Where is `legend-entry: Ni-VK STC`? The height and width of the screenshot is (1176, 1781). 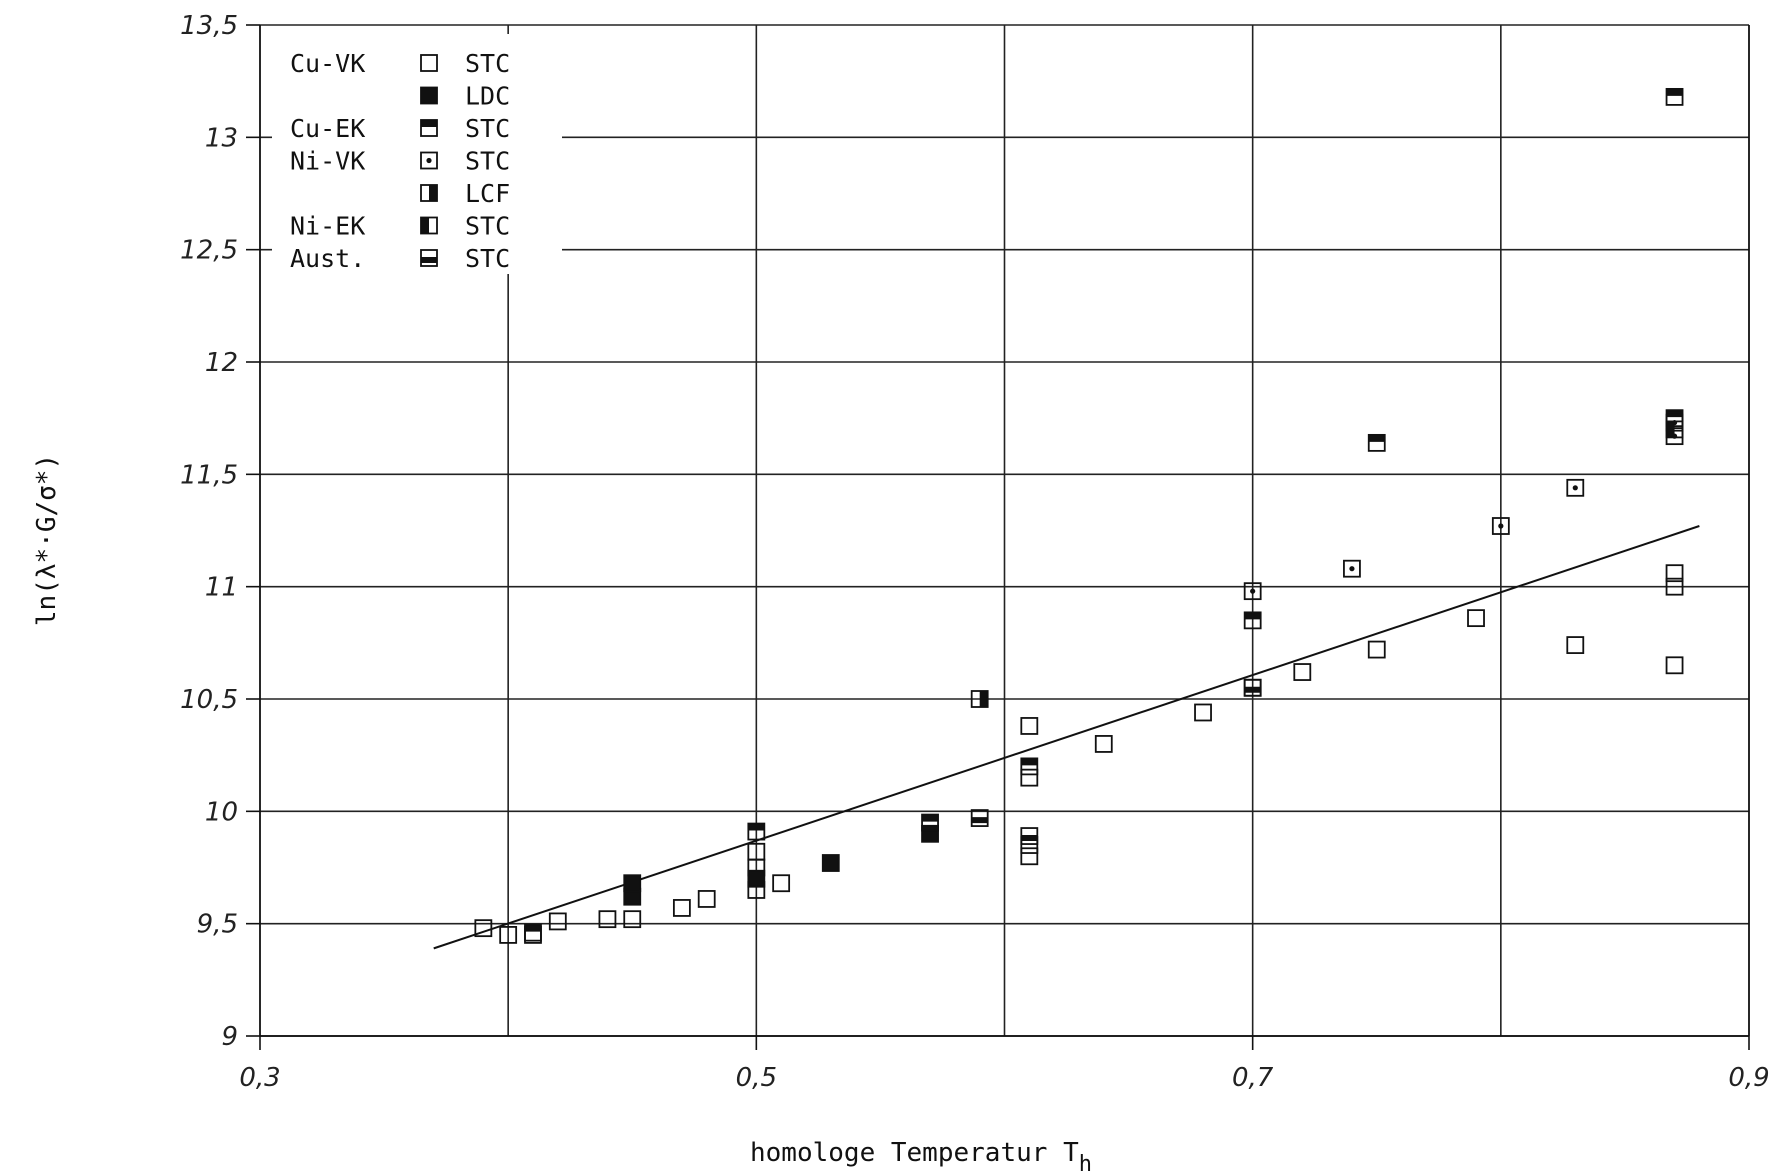 legend-entry: Ni-VK STC is located at coordinates (400, 161).